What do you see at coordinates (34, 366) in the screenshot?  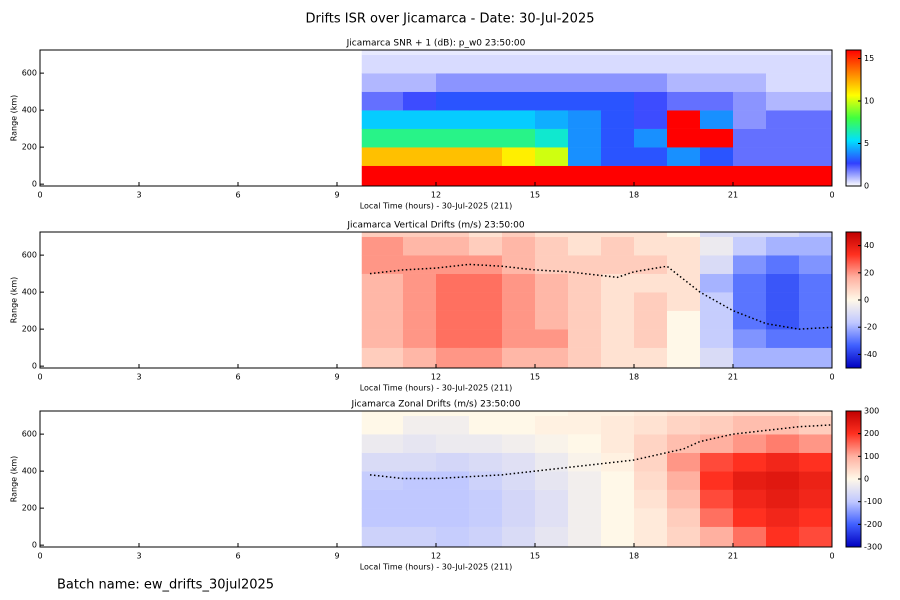 I see `y-tick-label: 0` at bounding box center [34, 366].